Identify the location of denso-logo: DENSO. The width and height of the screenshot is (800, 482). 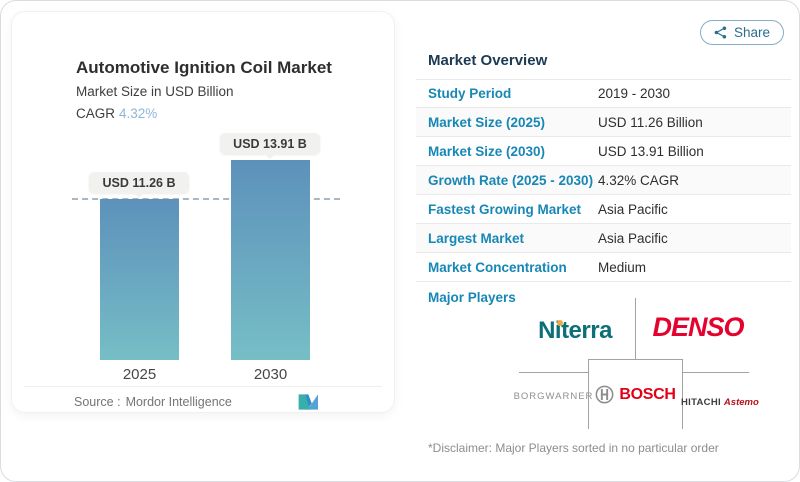
(698, 327).